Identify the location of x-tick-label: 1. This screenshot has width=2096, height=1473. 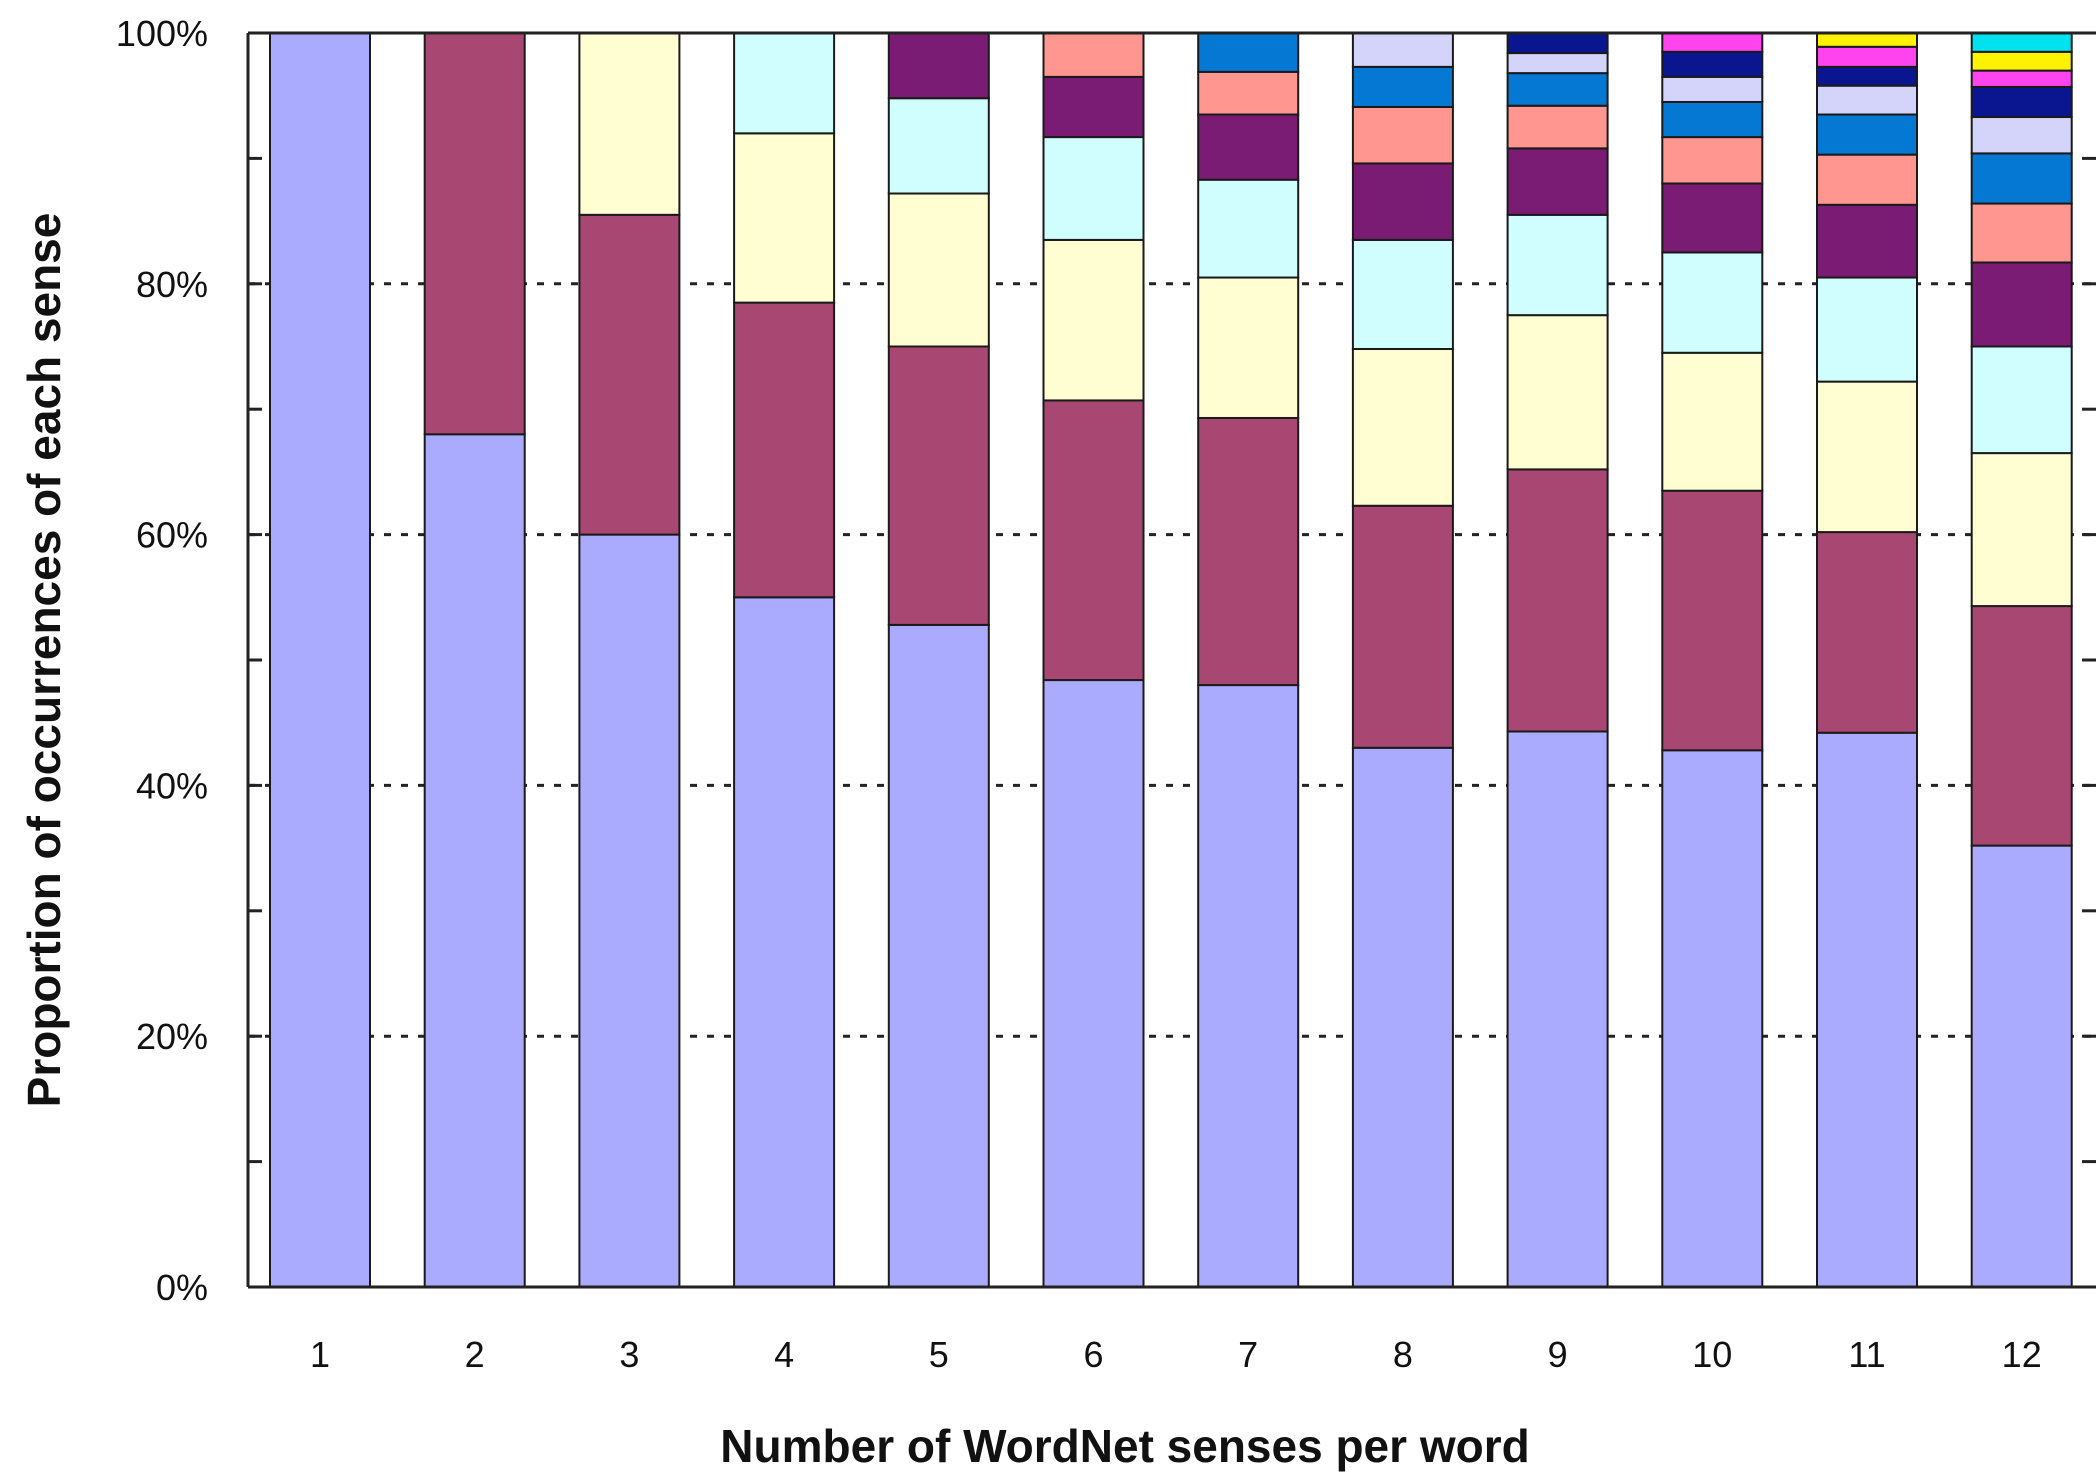
(320, 1354).